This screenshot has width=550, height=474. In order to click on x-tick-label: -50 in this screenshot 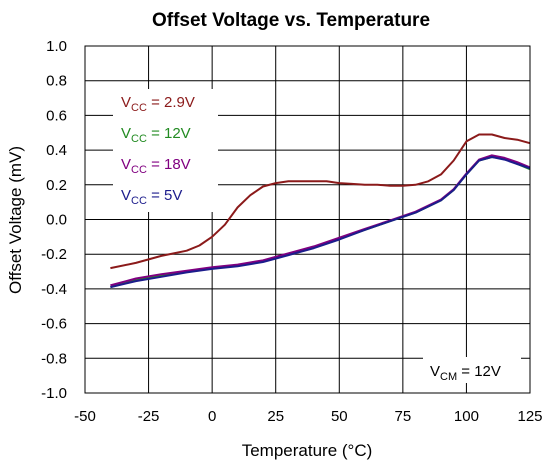, I will do `click(85, 416)`.